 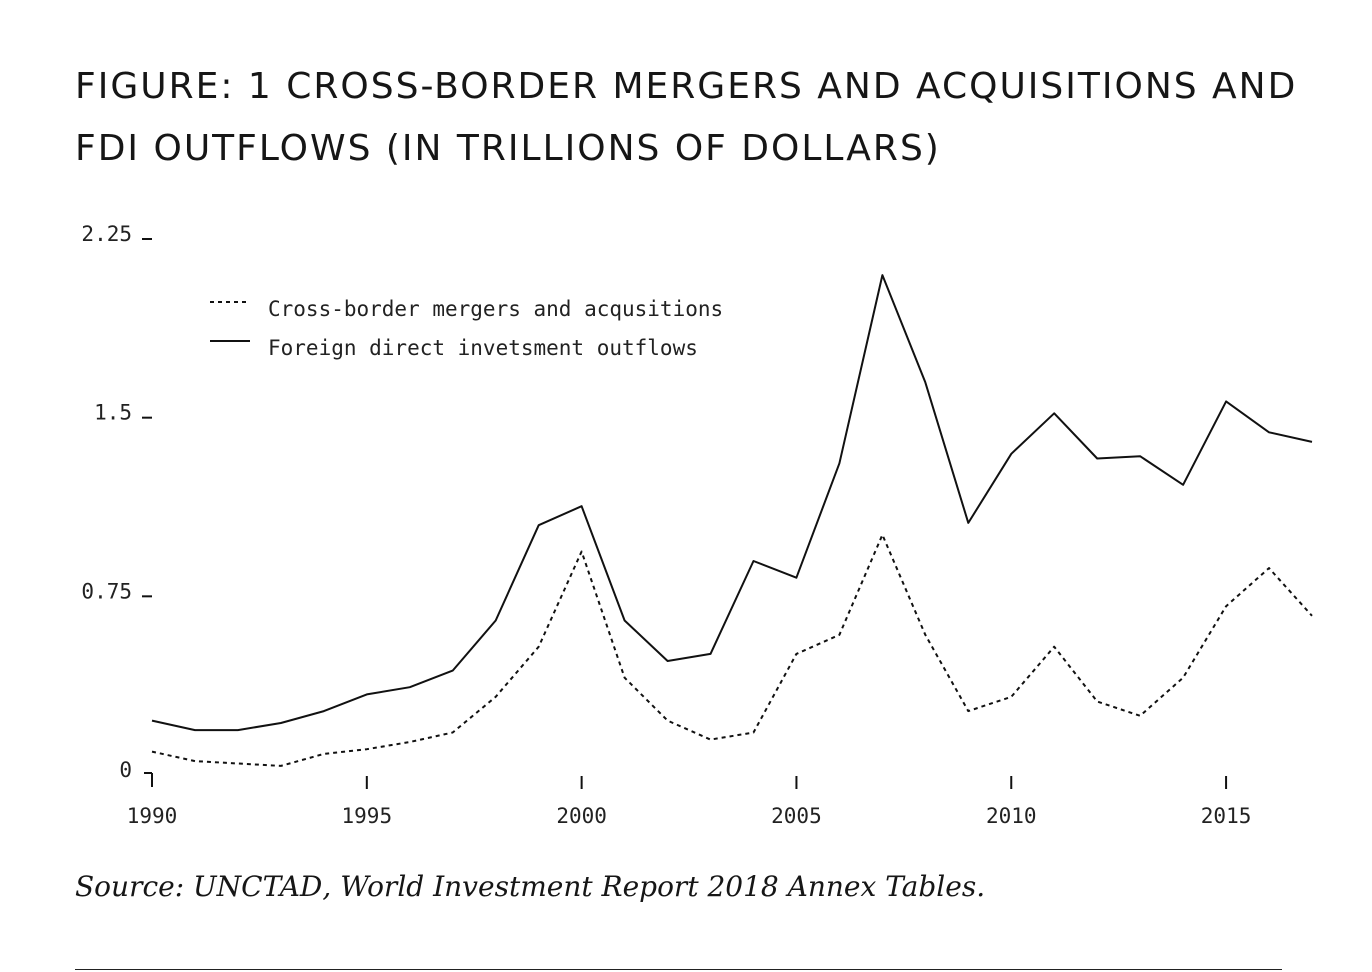 What do you see at coordinates (106, 591) in the screenshot?
I see `y-tick-label-1: 0.75` at bounding box center [106, 591].